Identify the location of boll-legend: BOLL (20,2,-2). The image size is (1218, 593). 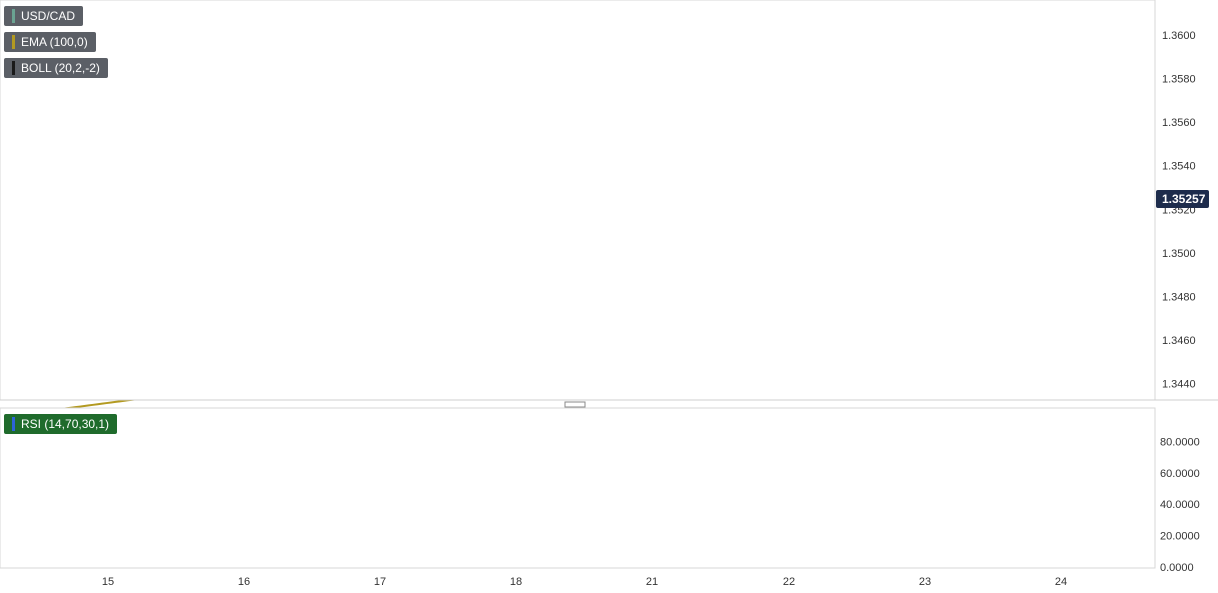
(56, 68).